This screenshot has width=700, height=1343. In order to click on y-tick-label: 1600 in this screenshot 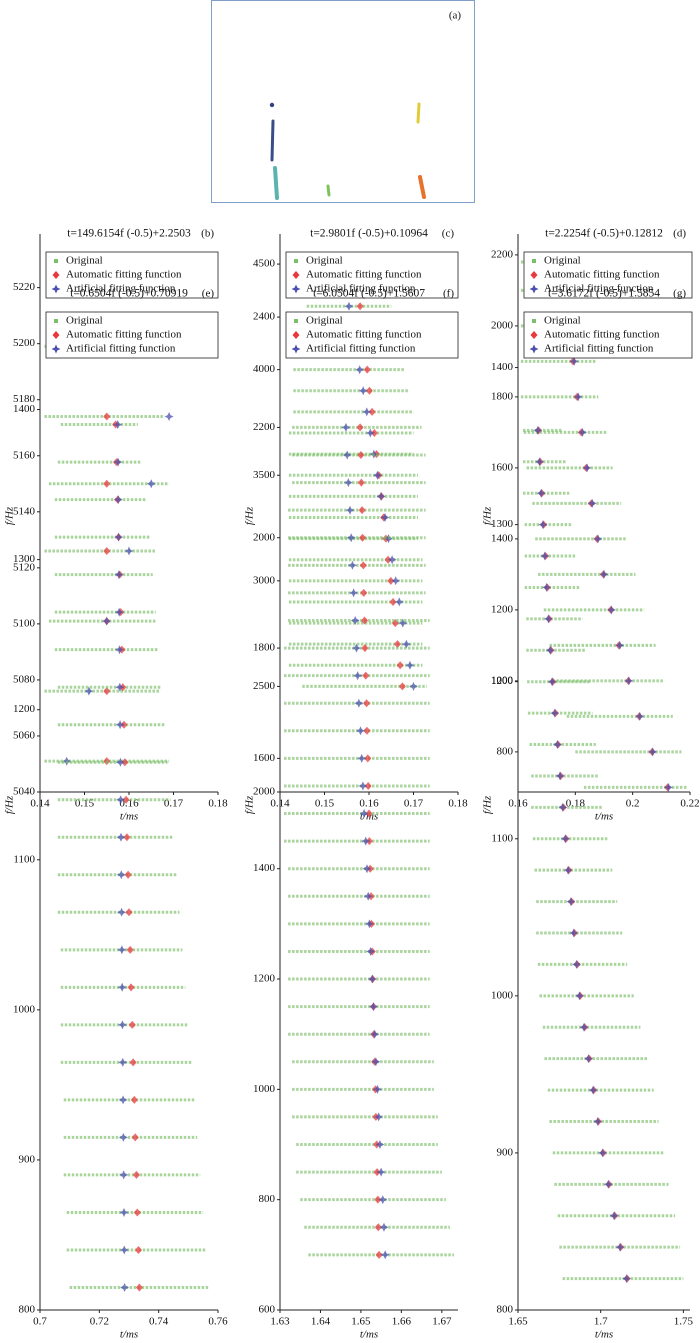, I will do `click(264, 758)`.